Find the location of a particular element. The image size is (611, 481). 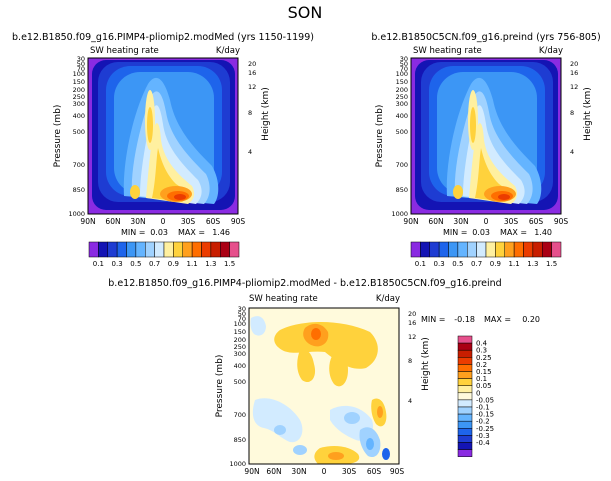

heatmap-field is located at coordinates (486, 136).